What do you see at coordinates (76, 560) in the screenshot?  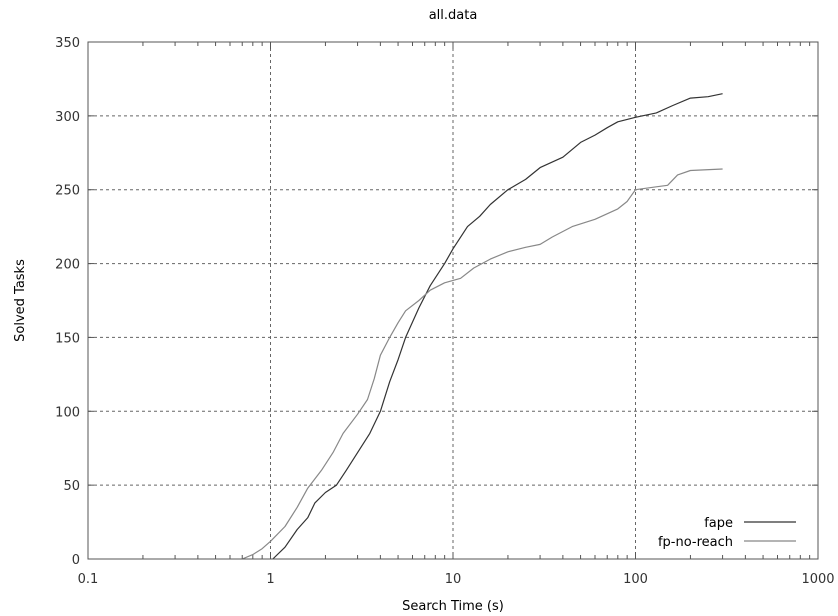 I see `y-tick-label: 0` at bounding box center [76, 560].